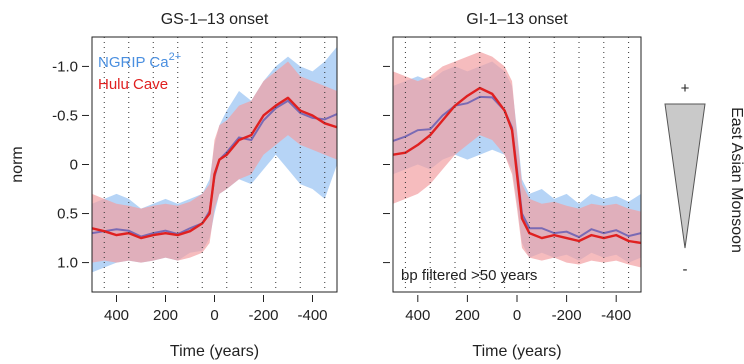  I want to click on y-tick-label: -1.0, so click(65, 66).